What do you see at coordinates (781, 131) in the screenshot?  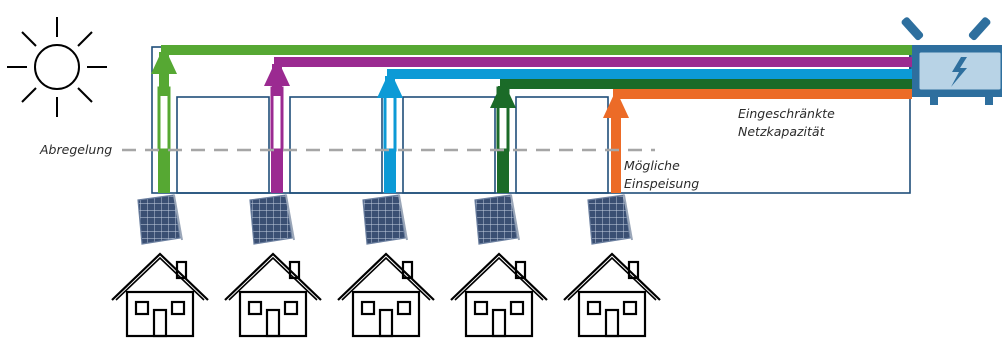 I see `limited-capacity-label-line2: Netzkapazität` at bounding box center [781, 131].